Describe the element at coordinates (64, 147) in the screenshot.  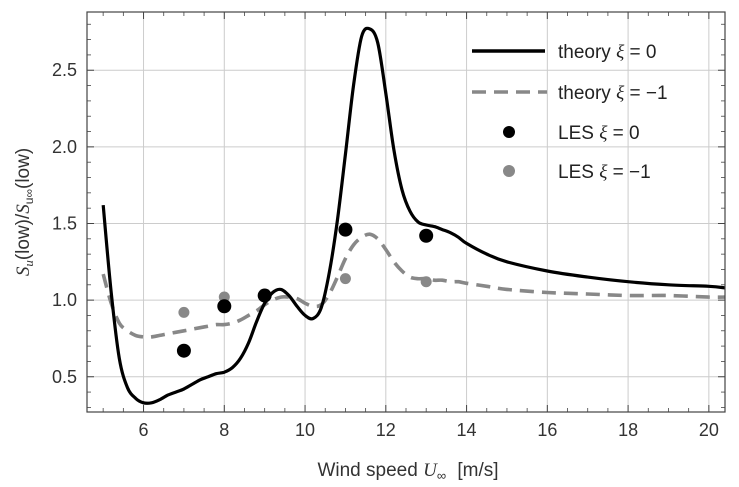
I see `y-tick-label: 2.0` at that location.